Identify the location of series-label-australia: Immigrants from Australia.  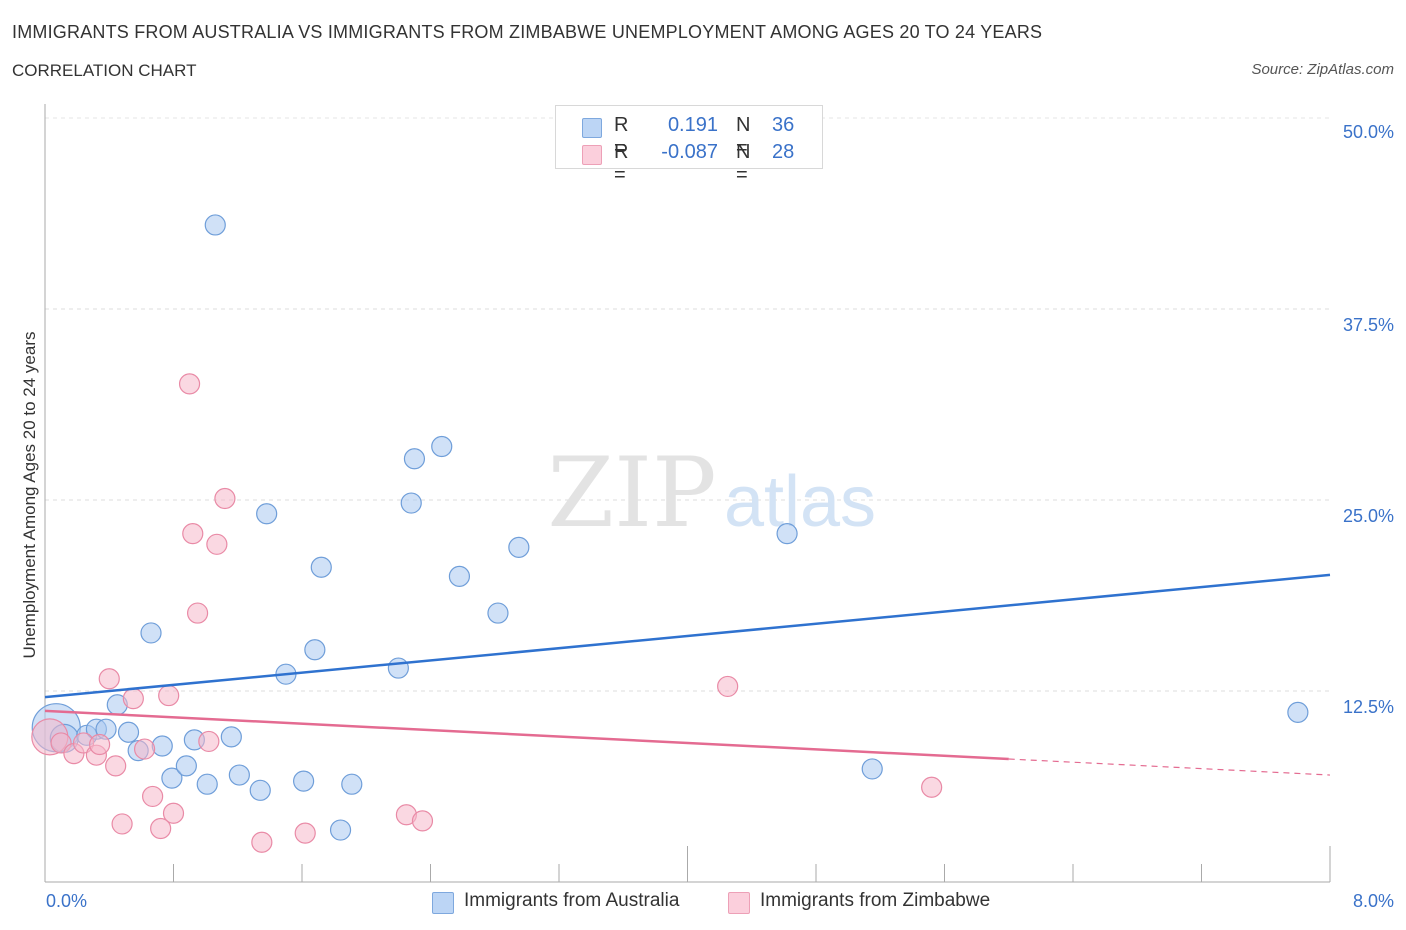
(572, 900).